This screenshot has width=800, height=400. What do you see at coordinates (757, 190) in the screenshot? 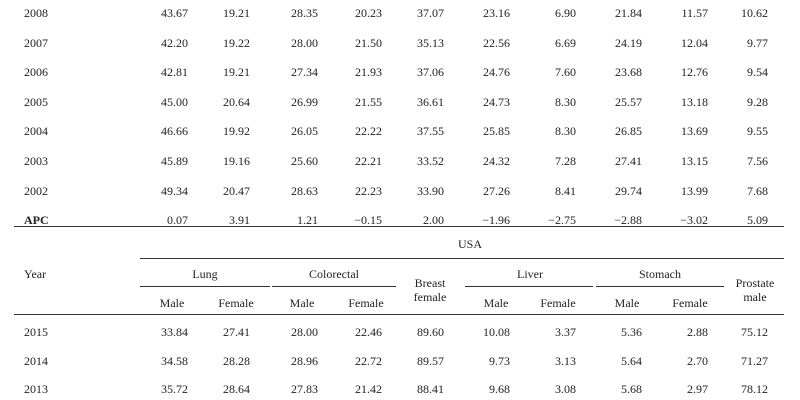
I see `table-cell: 7.68` at bounding box center [757, 190].